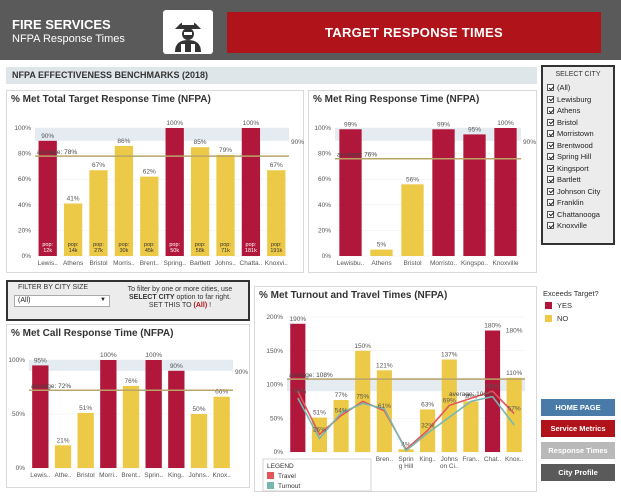  What do you see at coordinates (385, 459) in the screenshot?
I see `x-tick-label: Bren..` at bounding box center [385, 459].